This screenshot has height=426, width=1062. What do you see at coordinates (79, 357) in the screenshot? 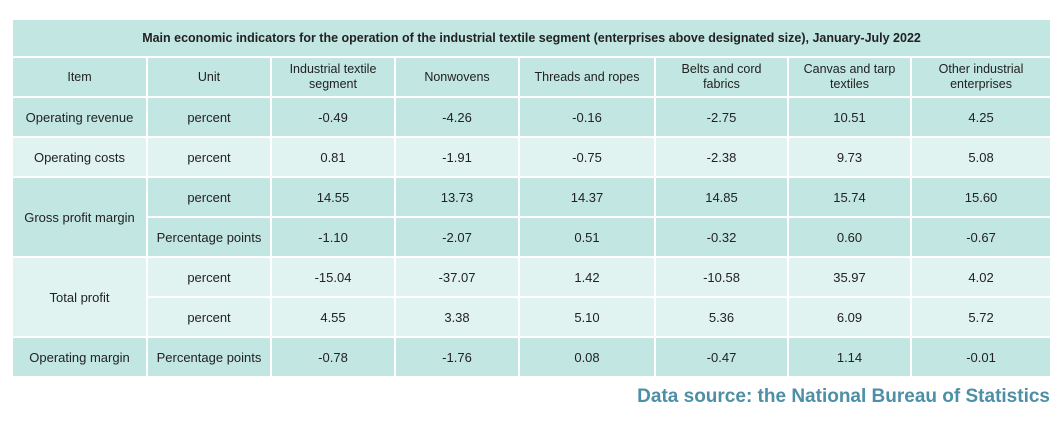
I see `row-item-label: Operating margin` at bounding box center [79, 357].